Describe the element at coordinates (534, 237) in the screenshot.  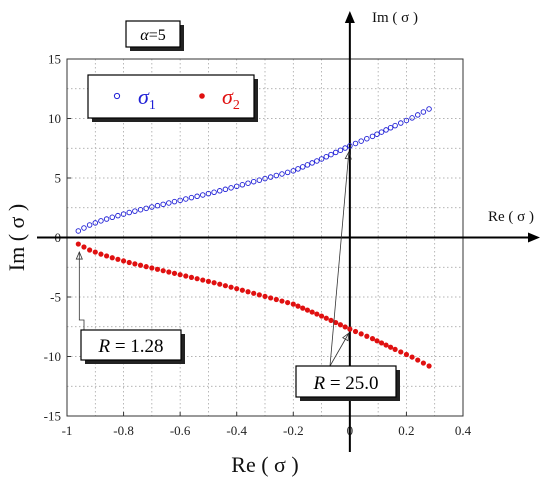
I see `x-axis-arrow` at that location.